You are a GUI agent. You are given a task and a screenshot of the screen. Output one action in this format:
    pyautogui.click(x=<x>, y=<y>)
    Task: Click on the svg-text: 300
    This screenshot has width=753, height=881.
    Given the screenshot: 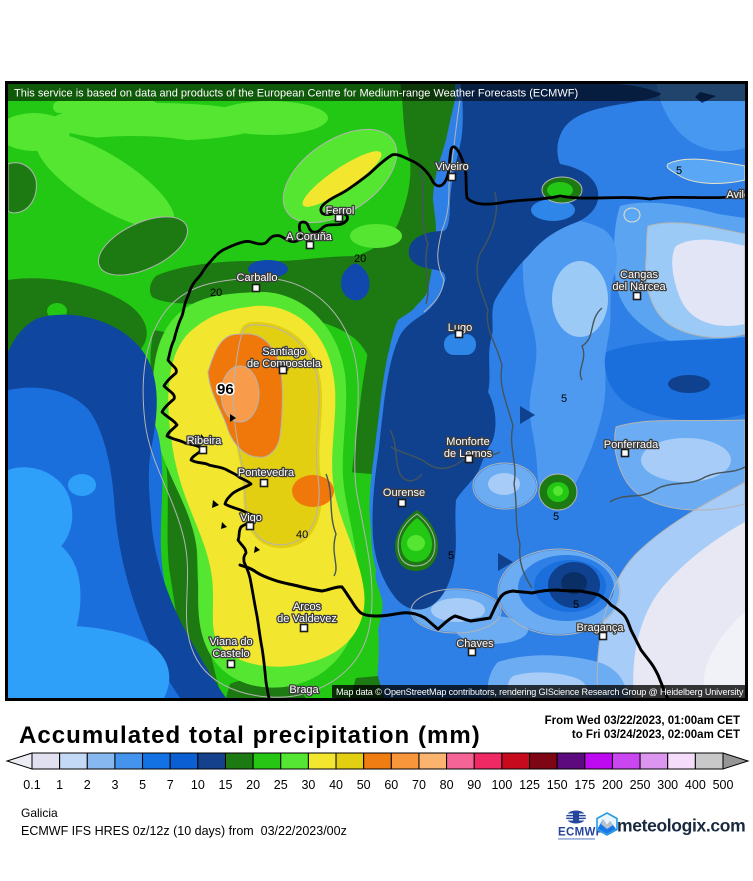 What is the action you would take?
    pyautogui.click(x=667, y=785)
    